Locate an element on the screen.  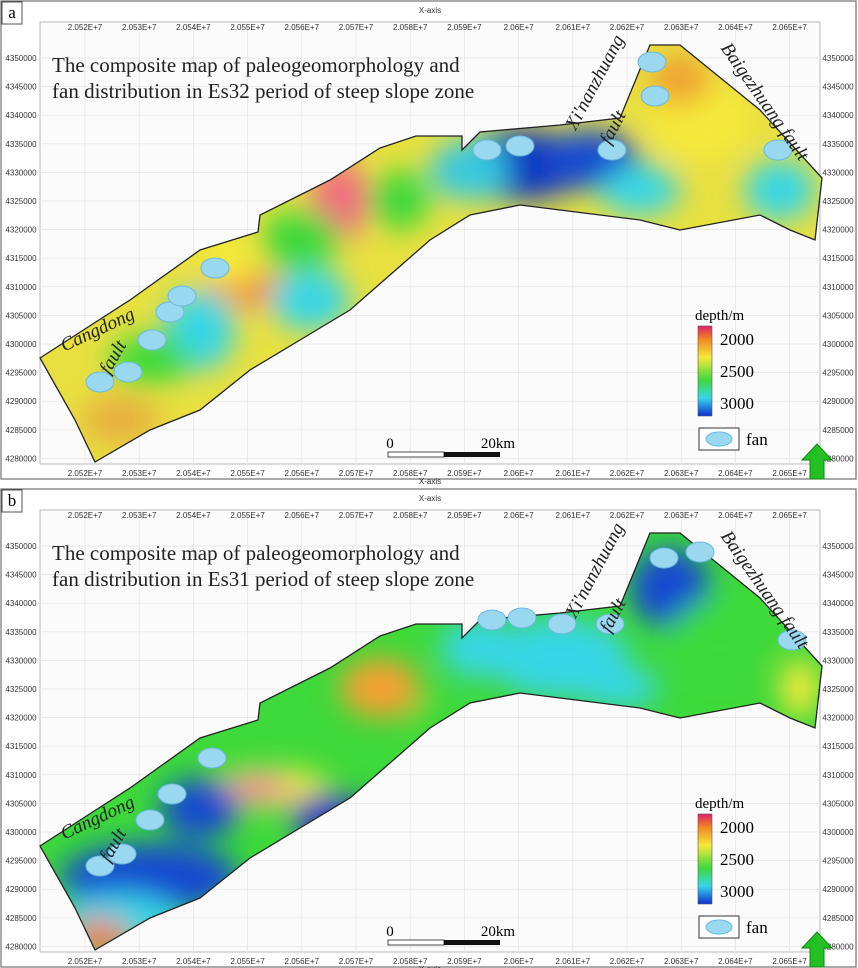
color-bar is located at coordinates (705, 371).